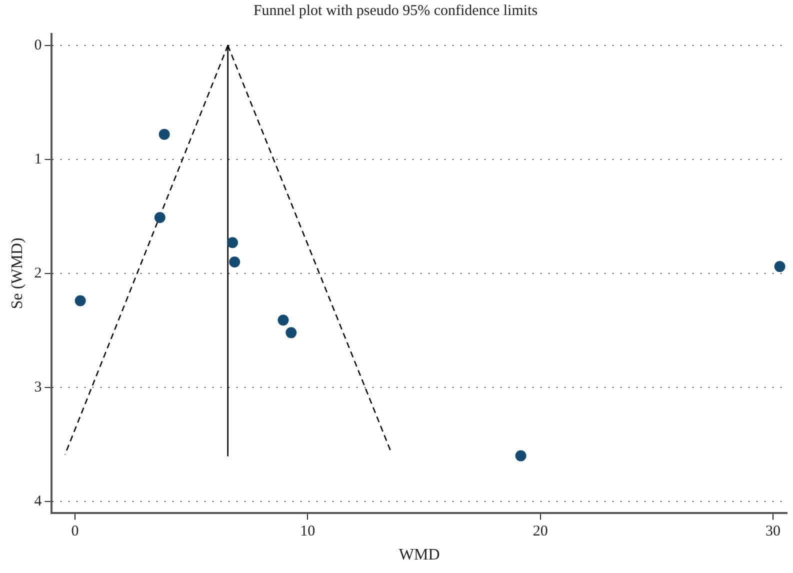 Image resolution: width=793 pixels, height=573 pixels. I want to click on y-tick-label: 4, so click(38, 501).